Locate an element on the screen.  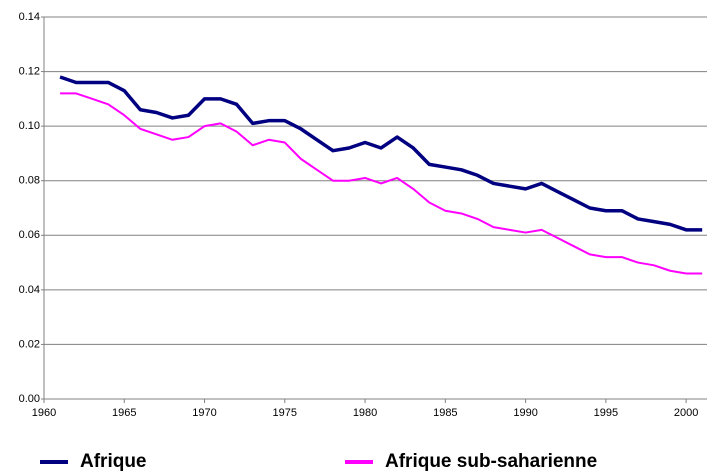
y-tick-label: 0.08 is located at coordinates (29, 181).